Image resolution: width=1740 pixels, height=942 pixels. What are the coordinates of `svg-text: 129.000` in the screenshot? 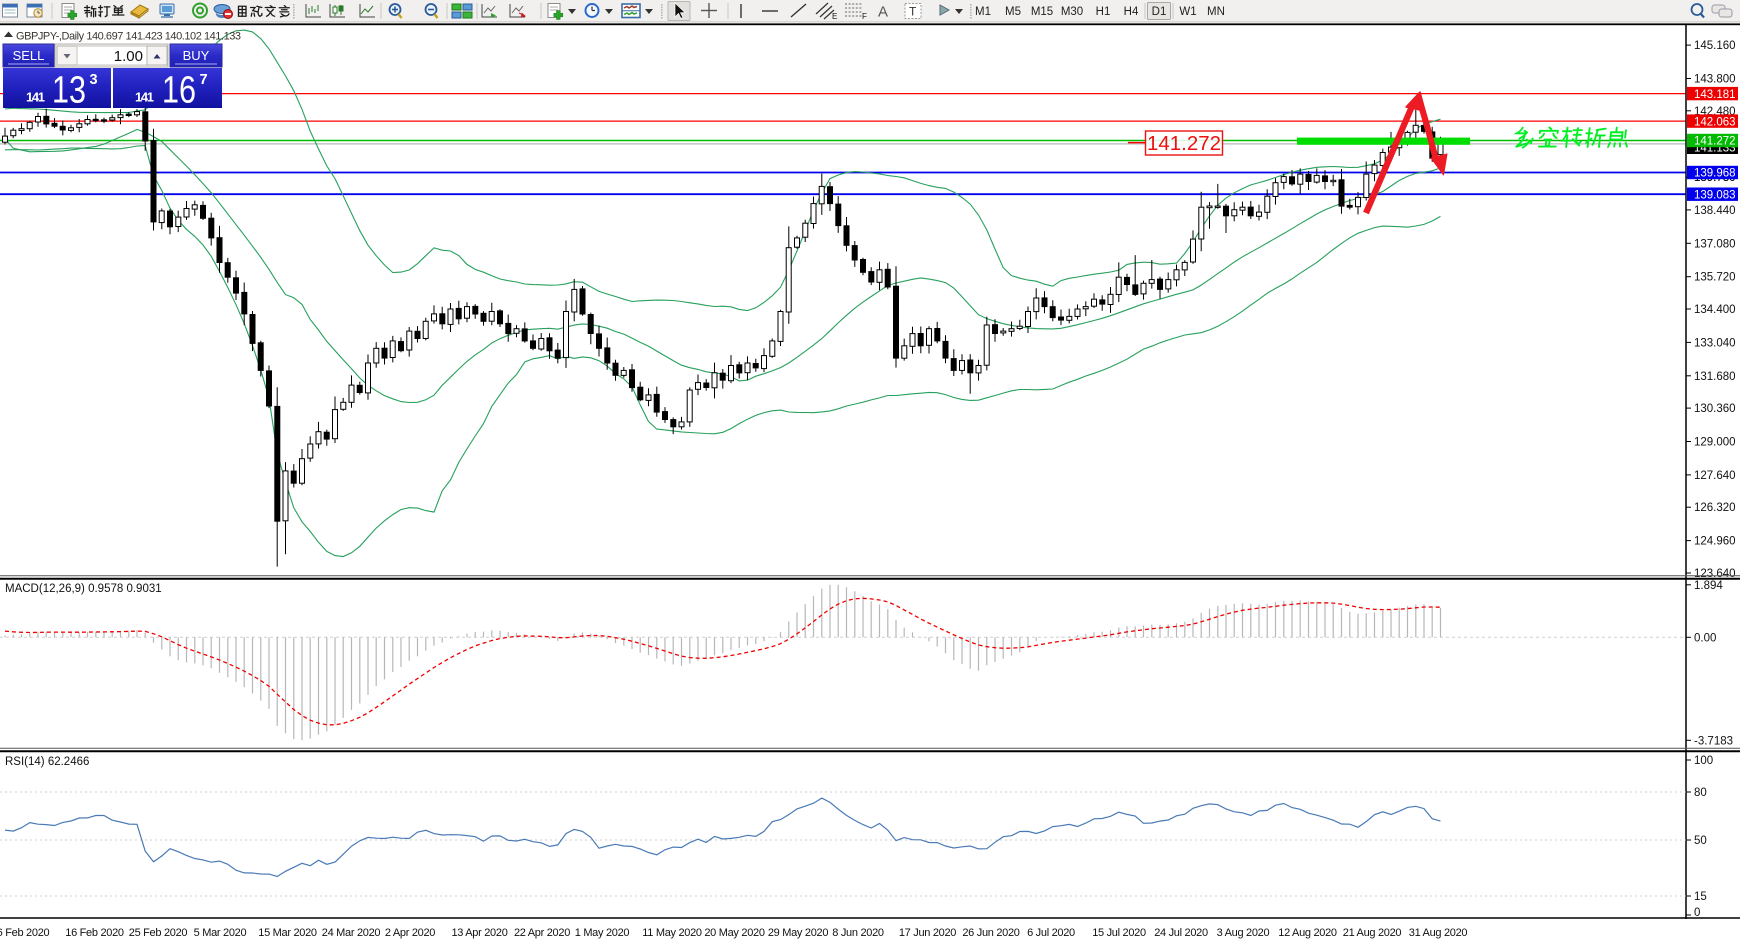 It's located at (1715, 443).